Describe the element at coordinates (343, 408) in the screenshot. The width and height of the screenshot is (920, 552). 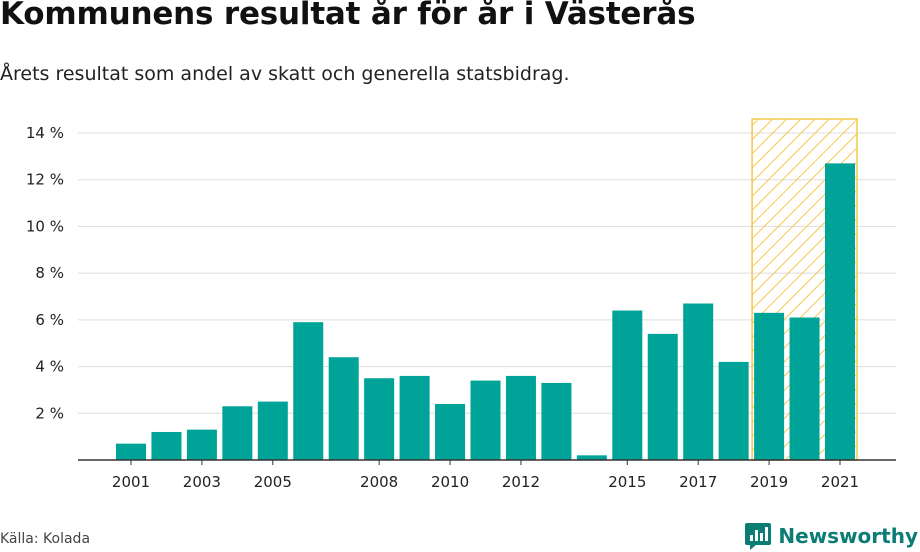
I see `bar-2007` at that location.